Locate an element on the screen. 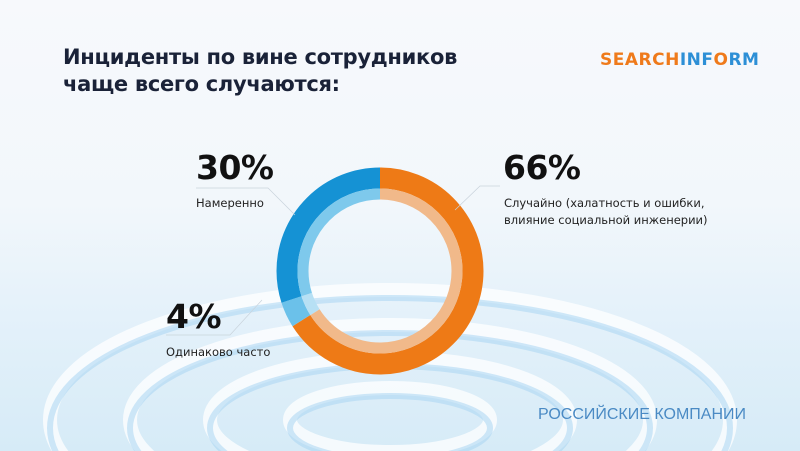 This screenshot has height=451, width=800. inner-ring-intentional is located at coordinates (380, 271).